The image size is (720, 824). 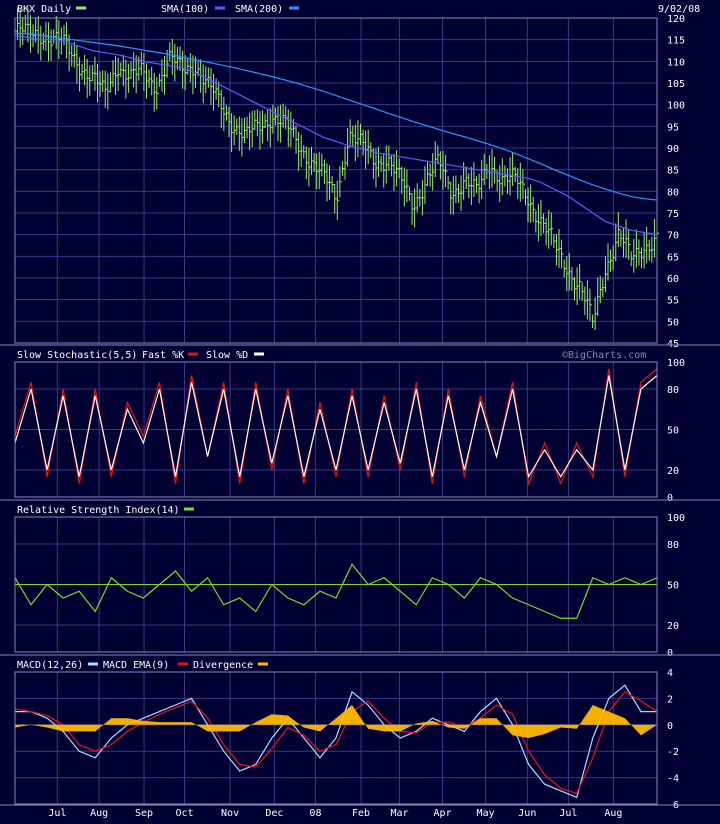 I want to click on series-fast-k, so click(x=336, y=427).